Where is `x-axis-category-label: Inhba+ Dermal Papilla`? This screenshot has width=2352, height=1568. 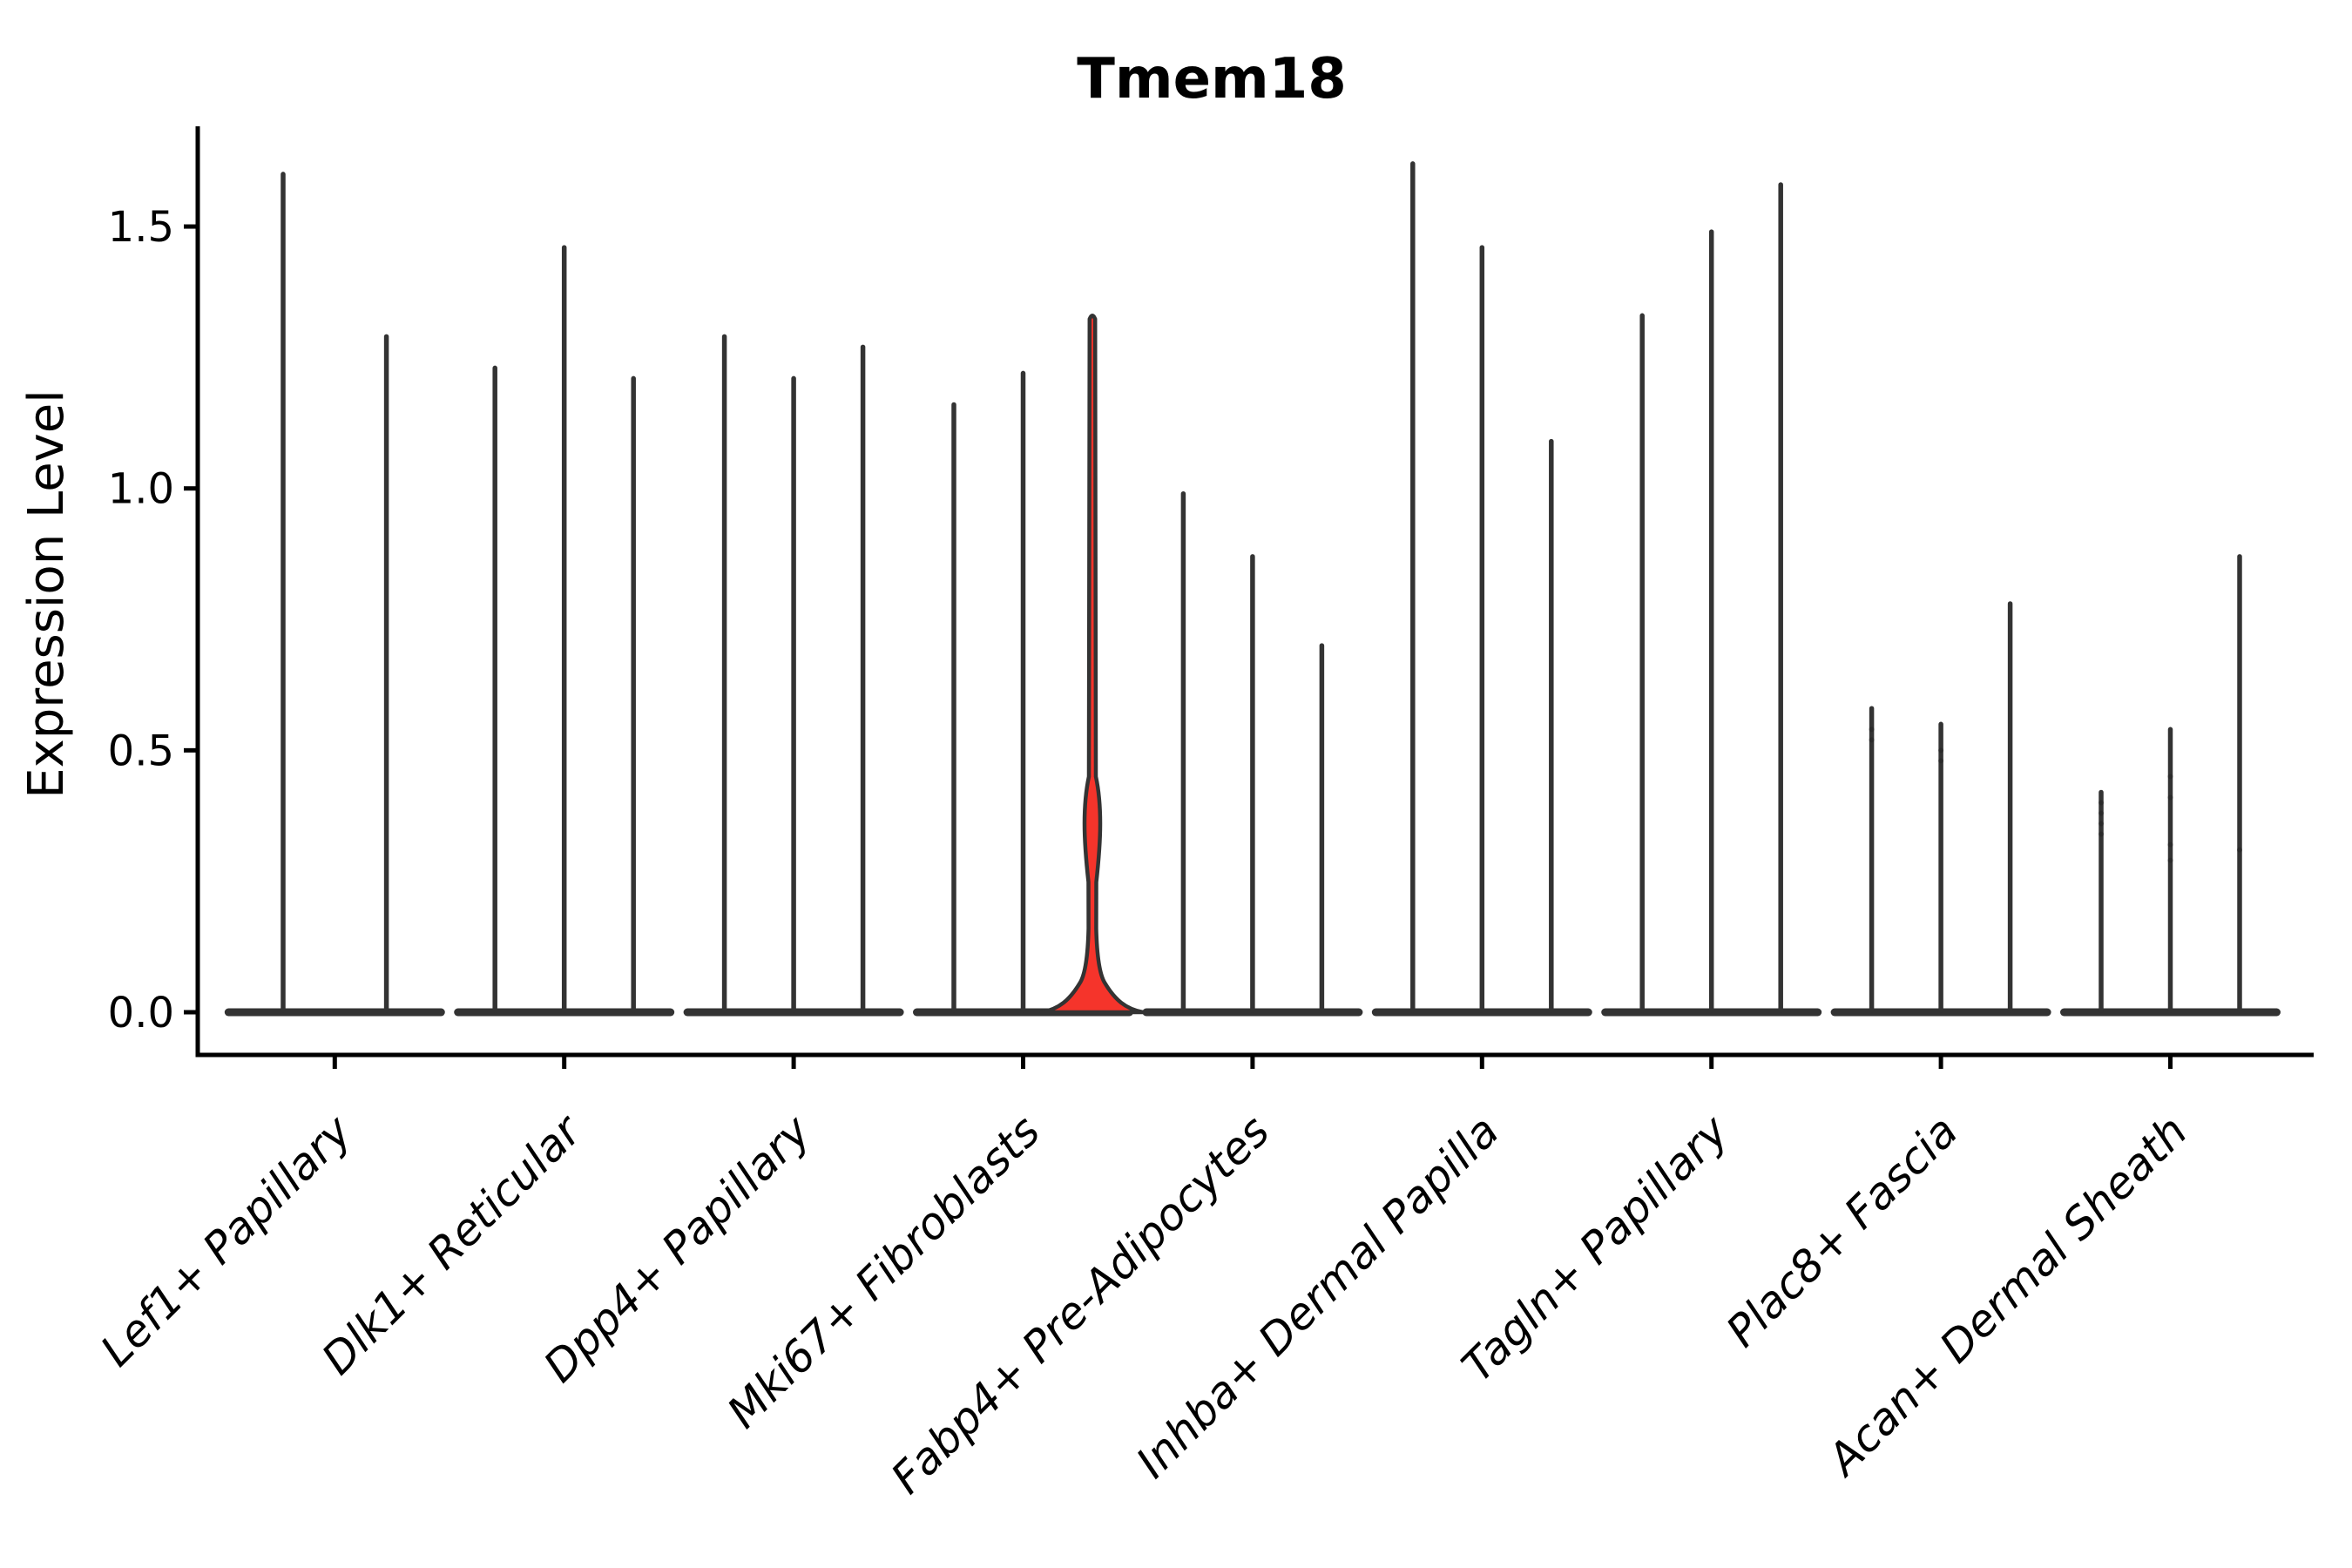
x-axis-category-label: Inhba+ Dermal Papilla is located at coordinates (1317, 1296).